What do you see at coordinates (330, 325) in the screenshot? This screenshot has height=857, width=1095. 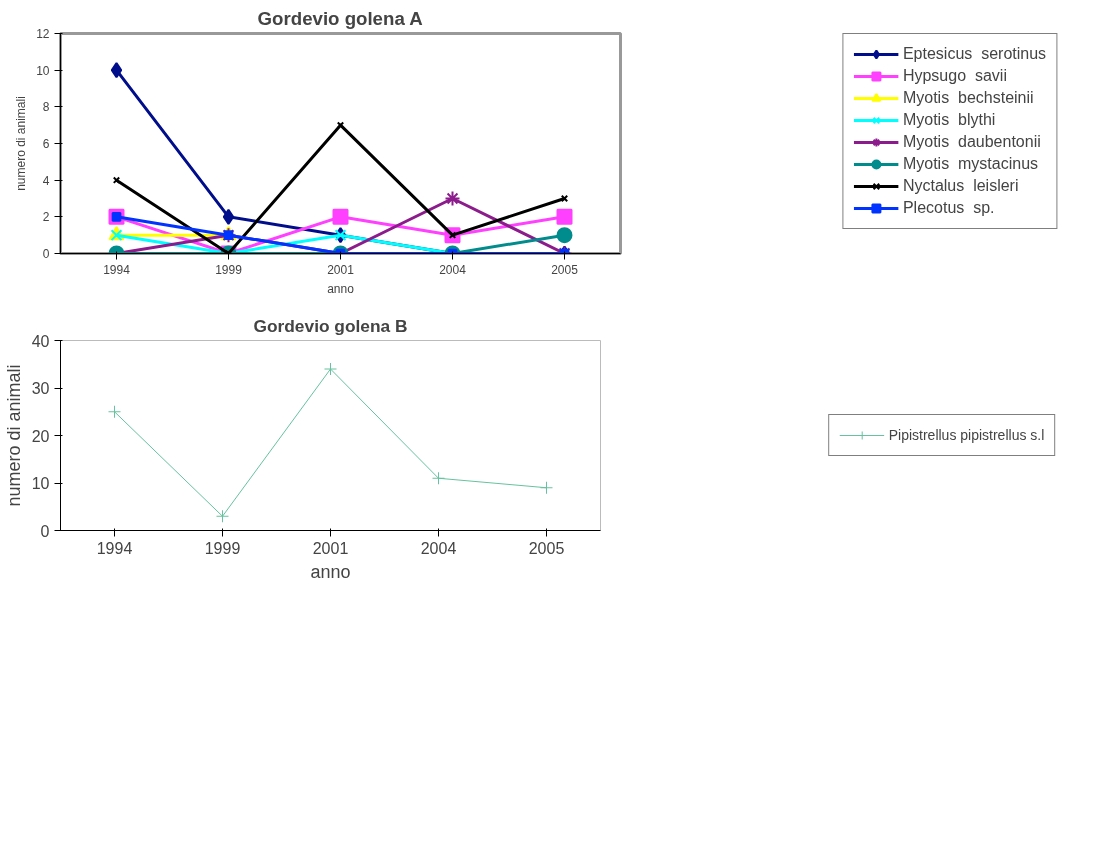 I see `chart-title: Gordevio golena B` at bounding box center [330, 325].